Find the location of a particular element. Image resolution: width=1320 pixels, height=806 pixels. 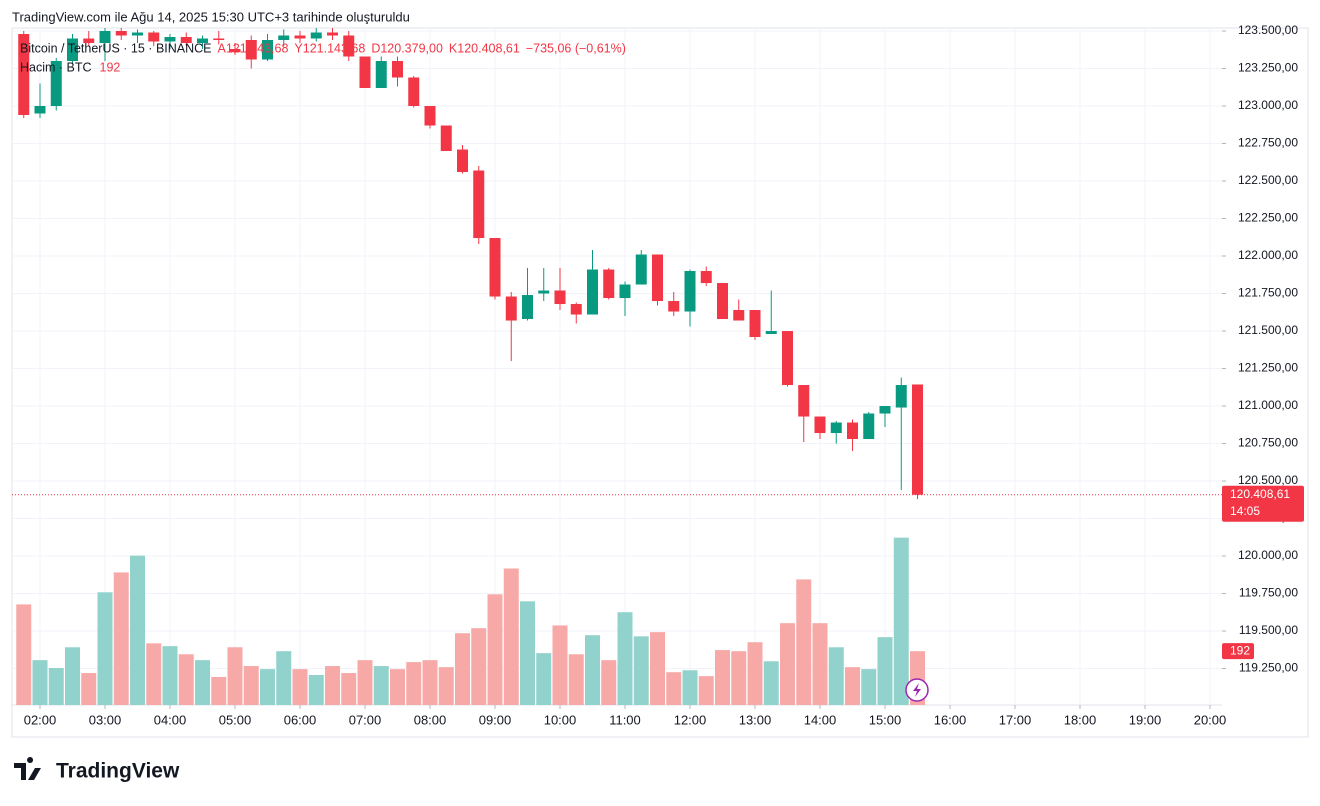

logo: TradingView is located at coordinates (97, 770).